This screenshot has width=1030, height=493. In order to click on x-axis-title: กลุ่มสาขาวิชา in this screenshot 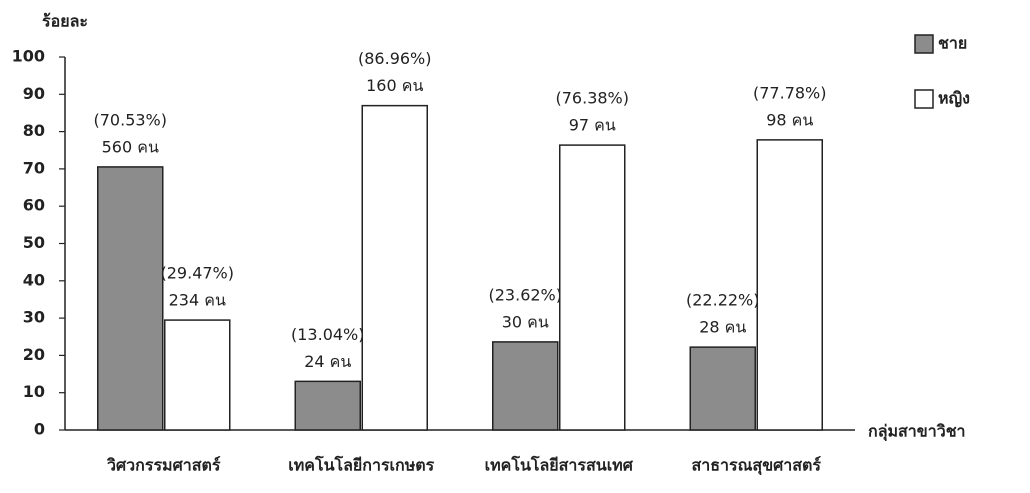, I will do `click(917, 432)`.